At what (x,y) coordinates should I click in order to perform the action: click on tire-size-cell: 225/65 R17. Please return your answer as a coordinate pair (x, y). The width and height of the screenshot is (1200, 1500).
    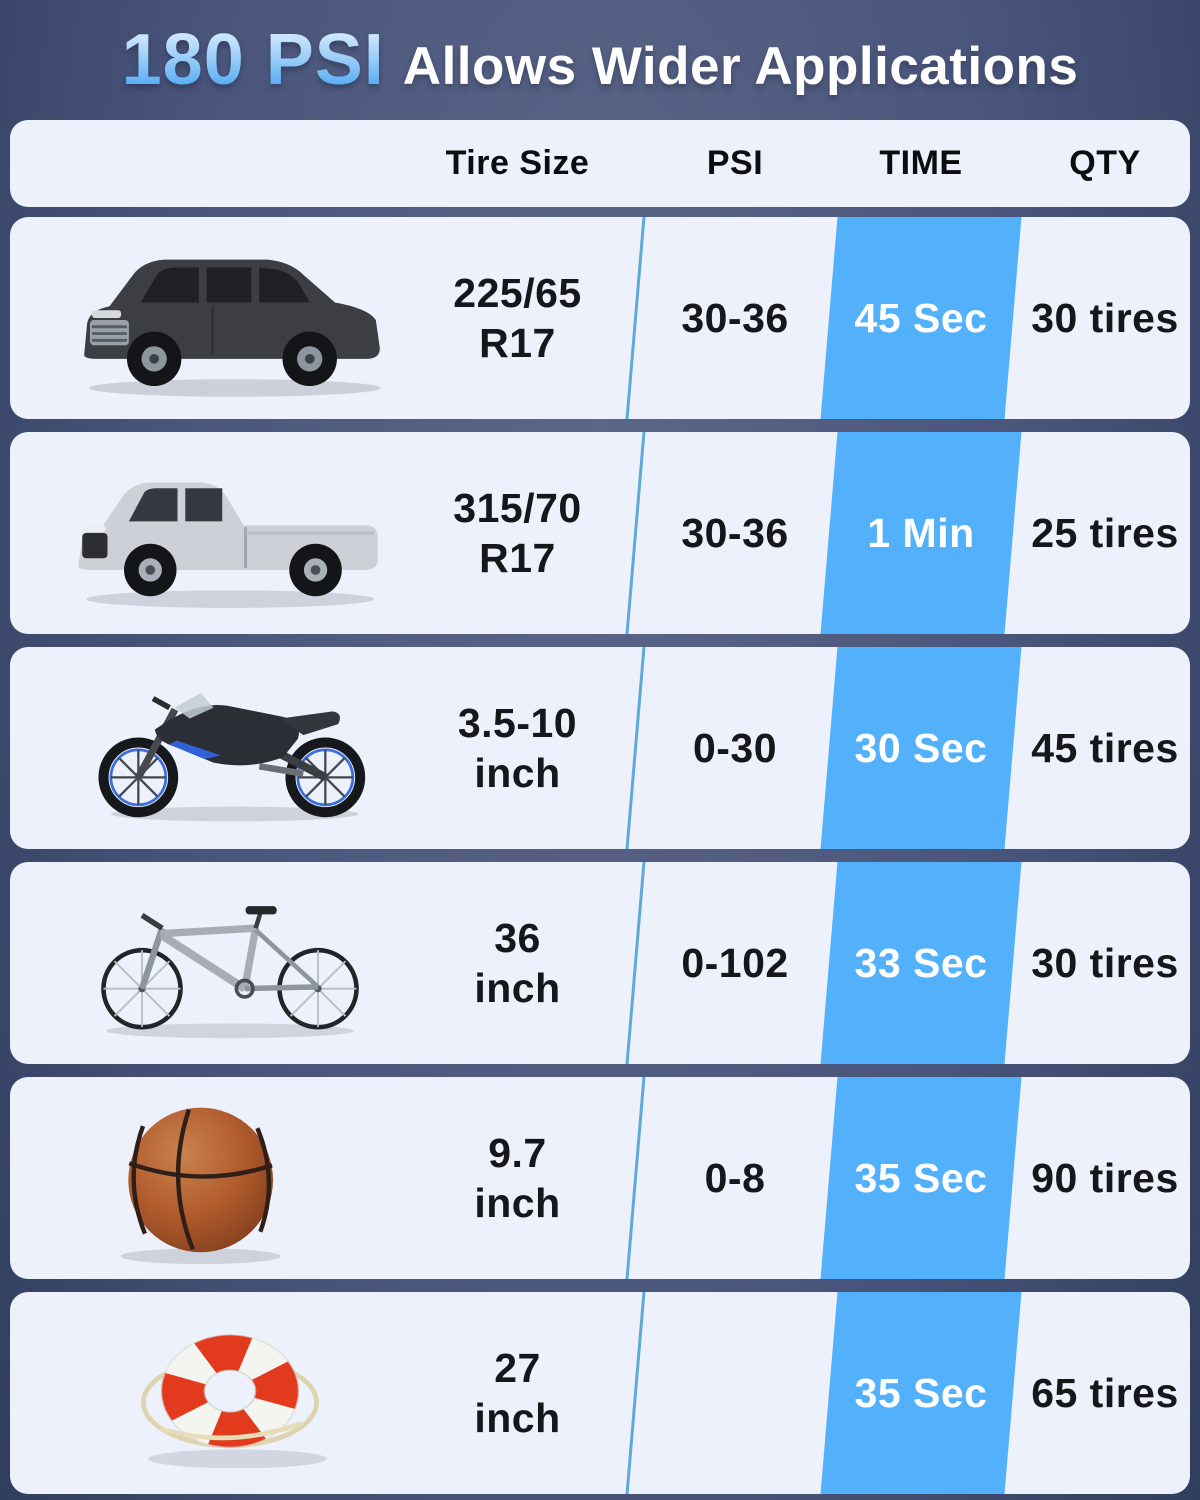
    Looking at the image, I should click on (517, 318).